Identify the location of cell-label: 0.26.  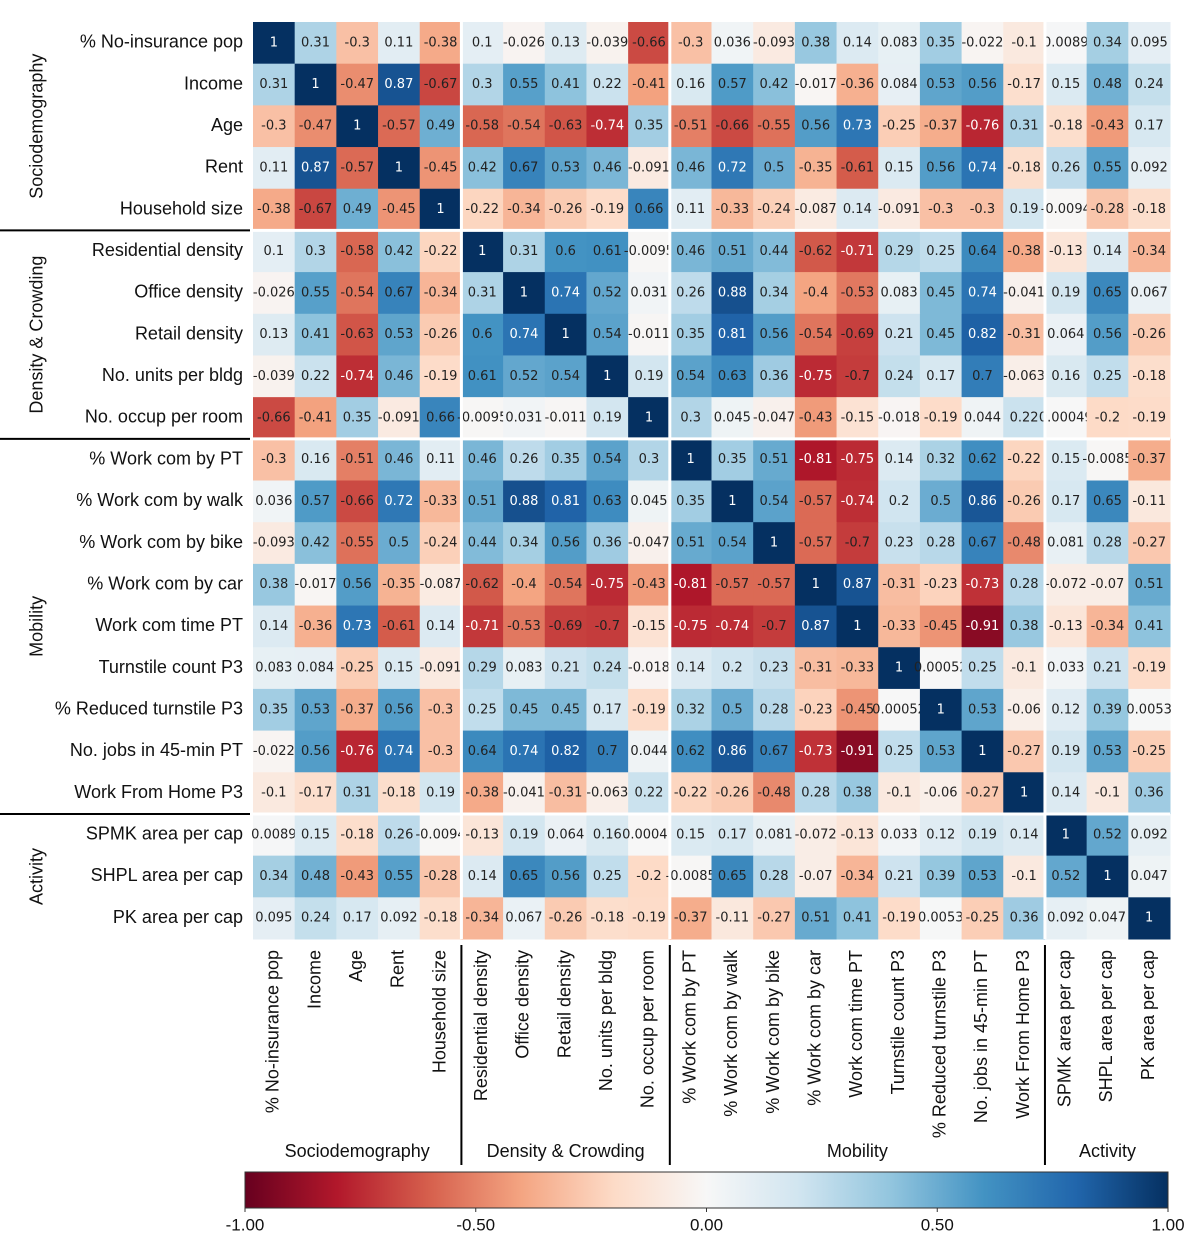
(398, 834).